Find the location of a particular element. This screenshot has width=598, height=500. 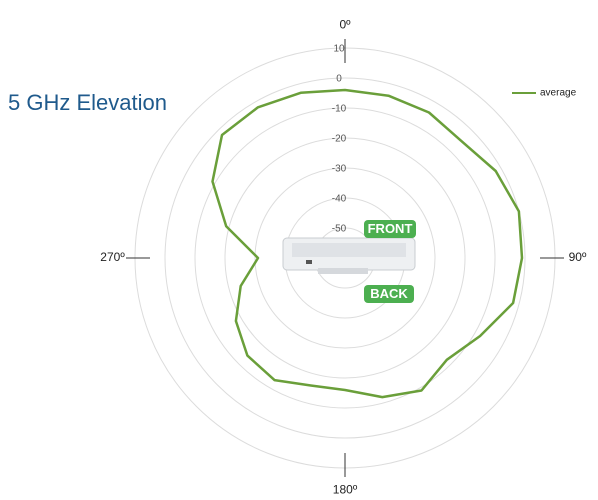

legend-label: average is located at coordinates (558, 93).